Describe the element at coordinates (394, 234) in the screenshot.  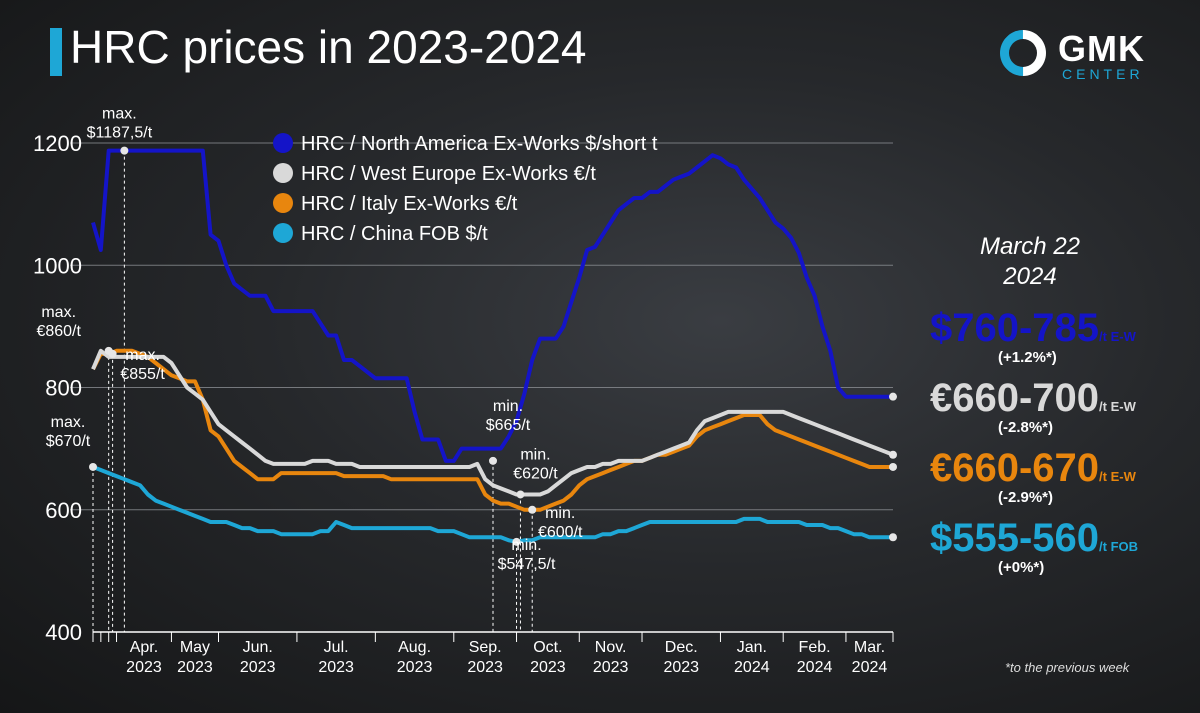
I see `legend-label: HRC / China FOB $/t` at that location.